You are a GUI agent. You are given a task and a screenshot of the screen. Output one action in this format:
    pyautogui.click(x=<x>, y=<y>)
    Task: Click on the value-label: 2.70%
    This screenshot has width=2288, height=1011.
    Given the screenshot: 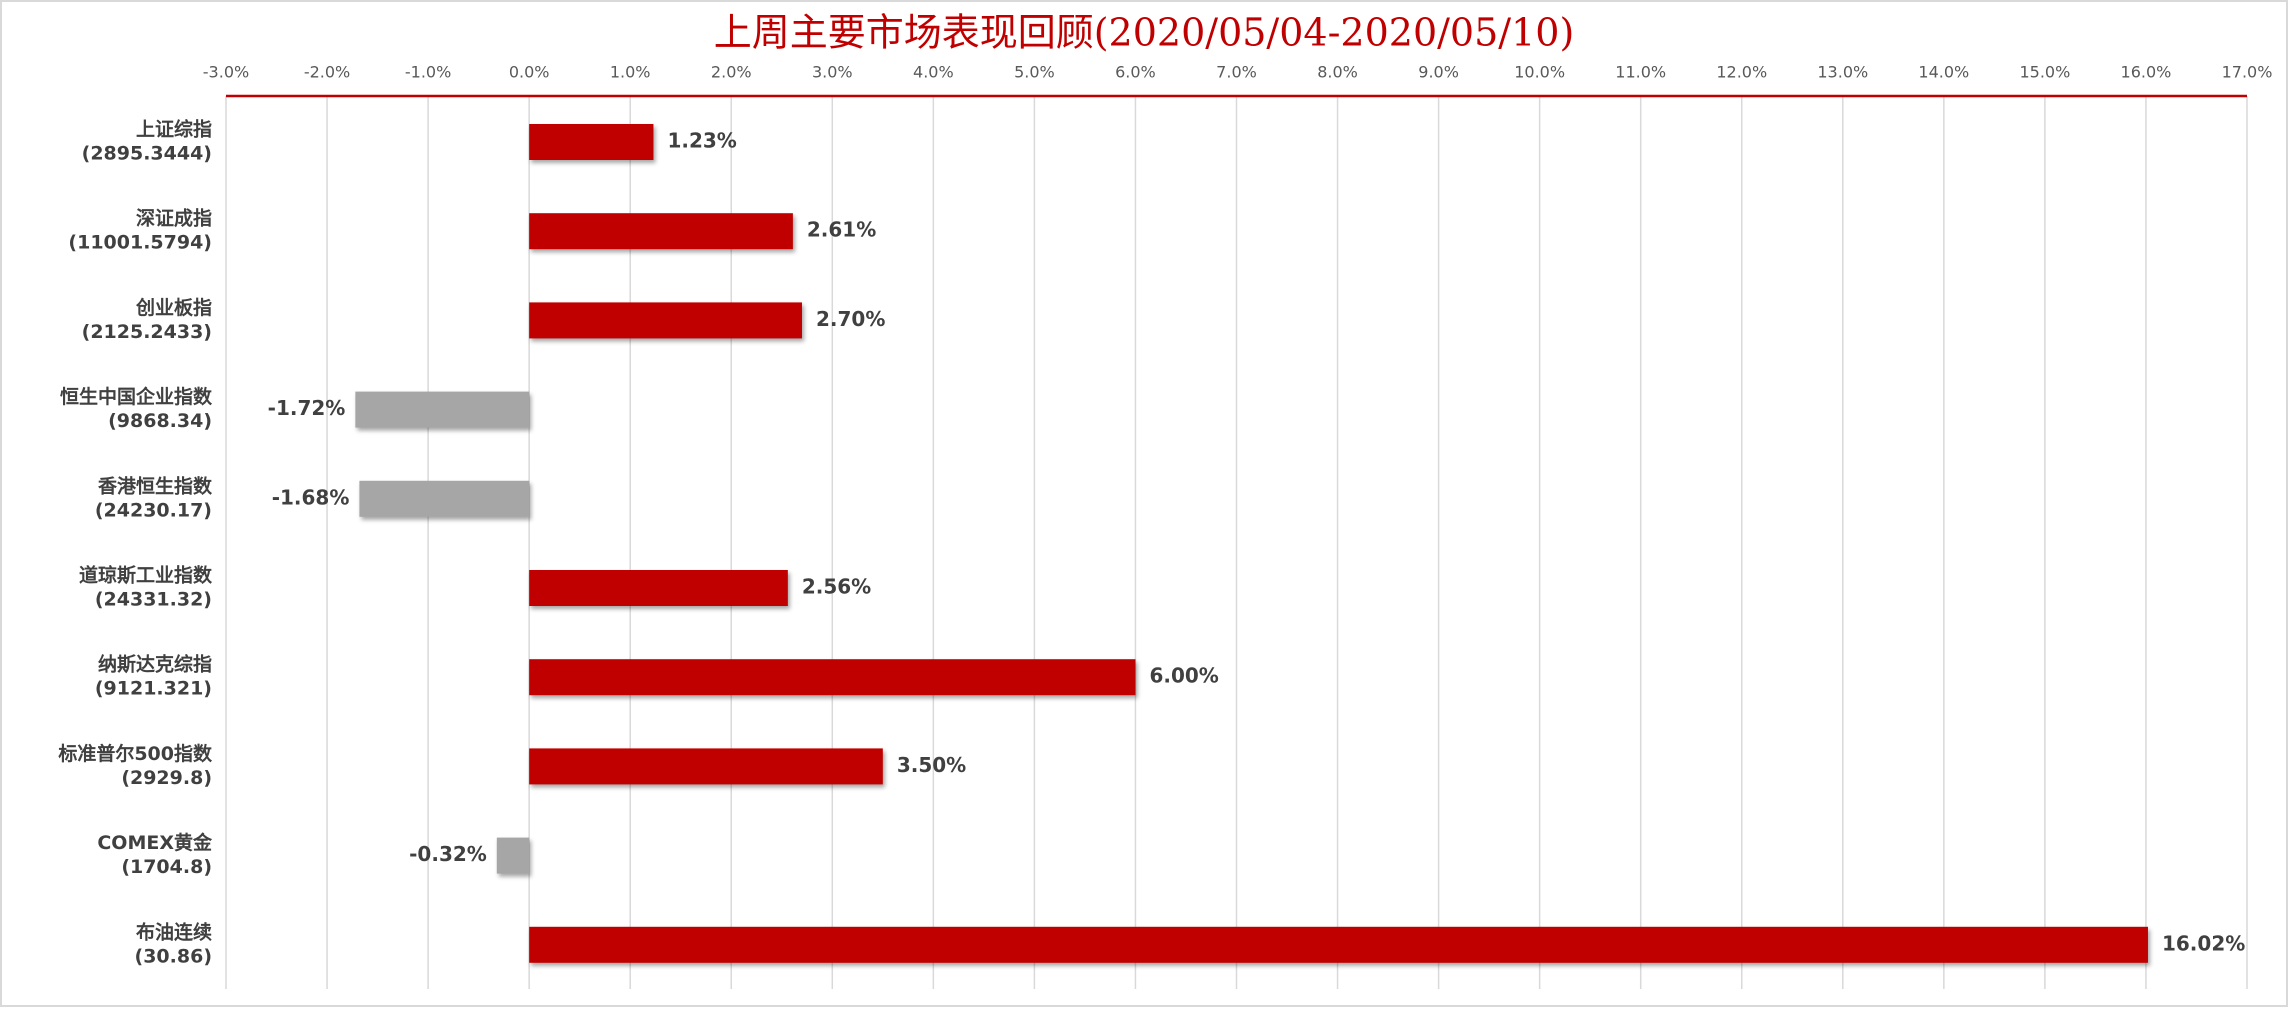 What is the action you would take?
    pyautogui.click(x=850, y=319)
    